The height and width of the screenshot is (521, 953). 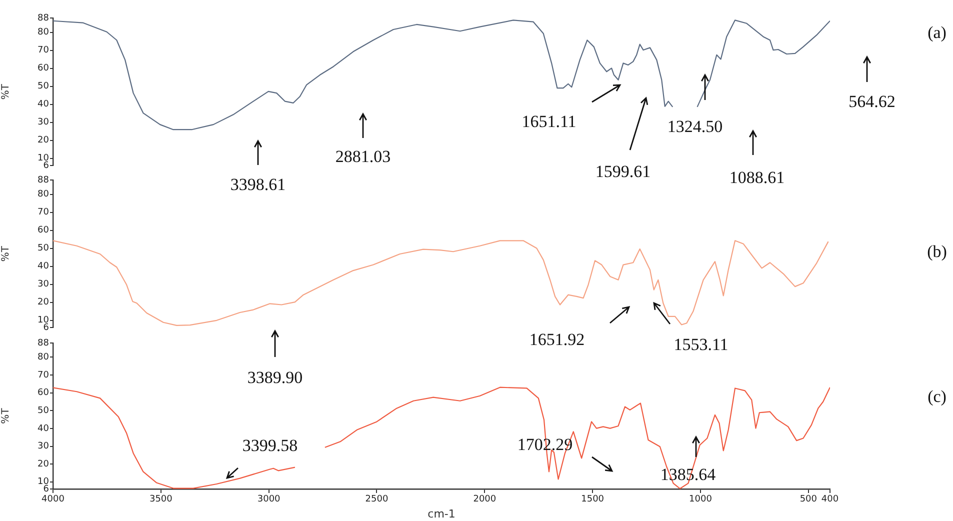 What do you see at coordinates (872, 102) in the screenshot?
I see `text: 564.62` at bounding box center [872, 102].